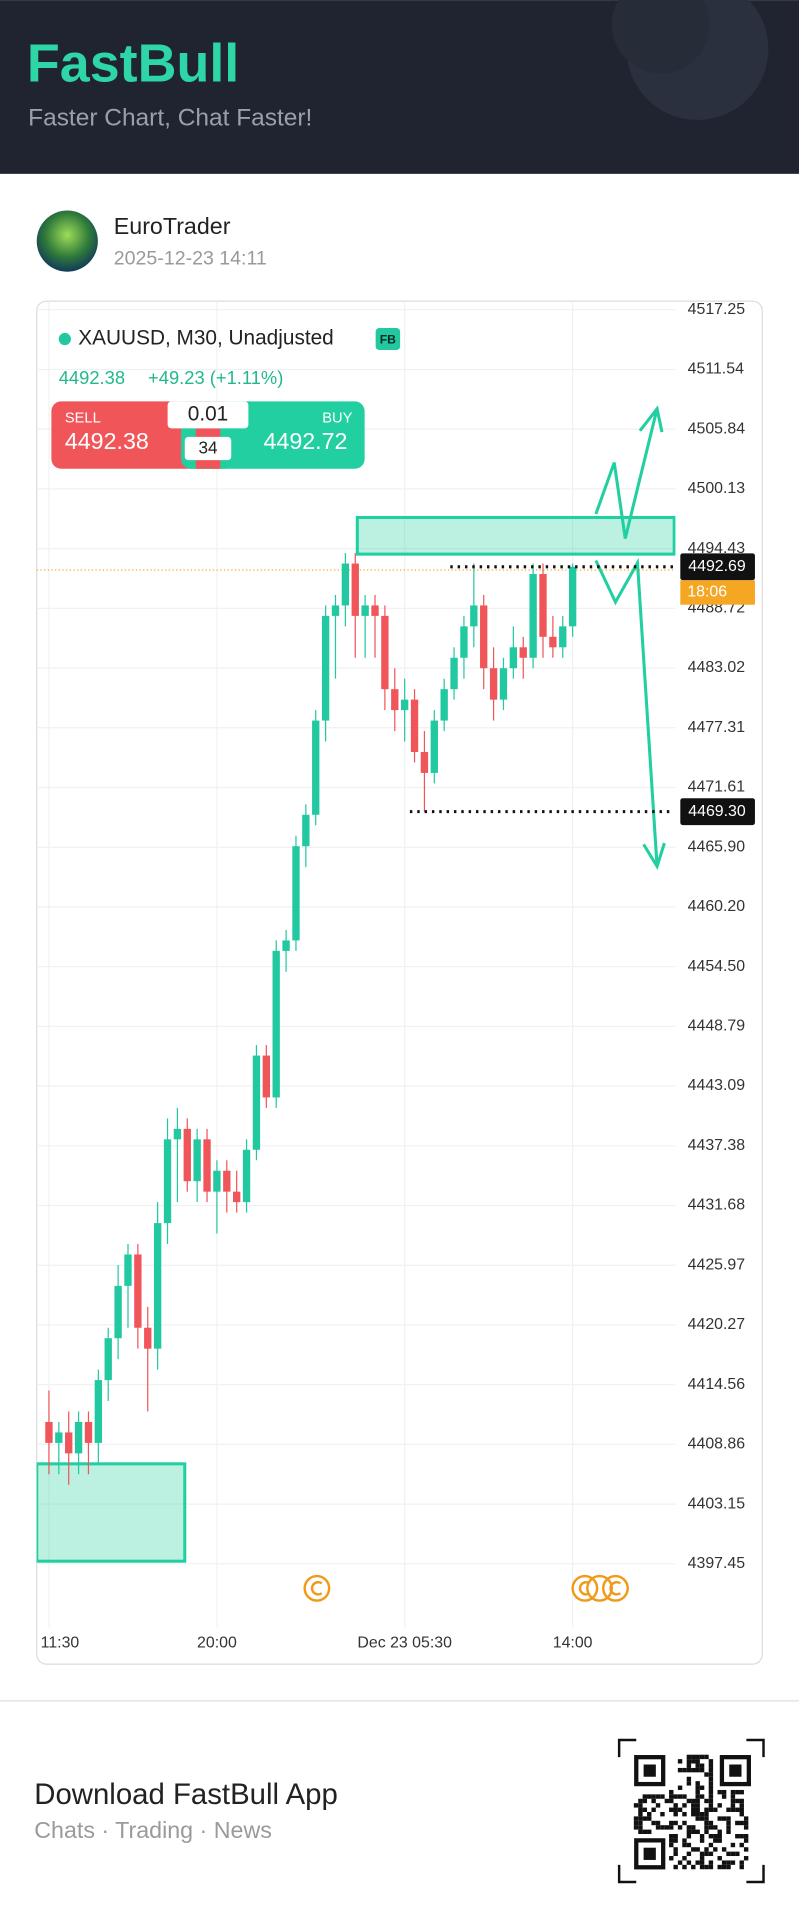 The height and width of the screenshot is (1920, 799). What do you see at coordinates (707, 592) in the screenshot?
I see `countdown: 18:06` at bounding box center [707, 592].